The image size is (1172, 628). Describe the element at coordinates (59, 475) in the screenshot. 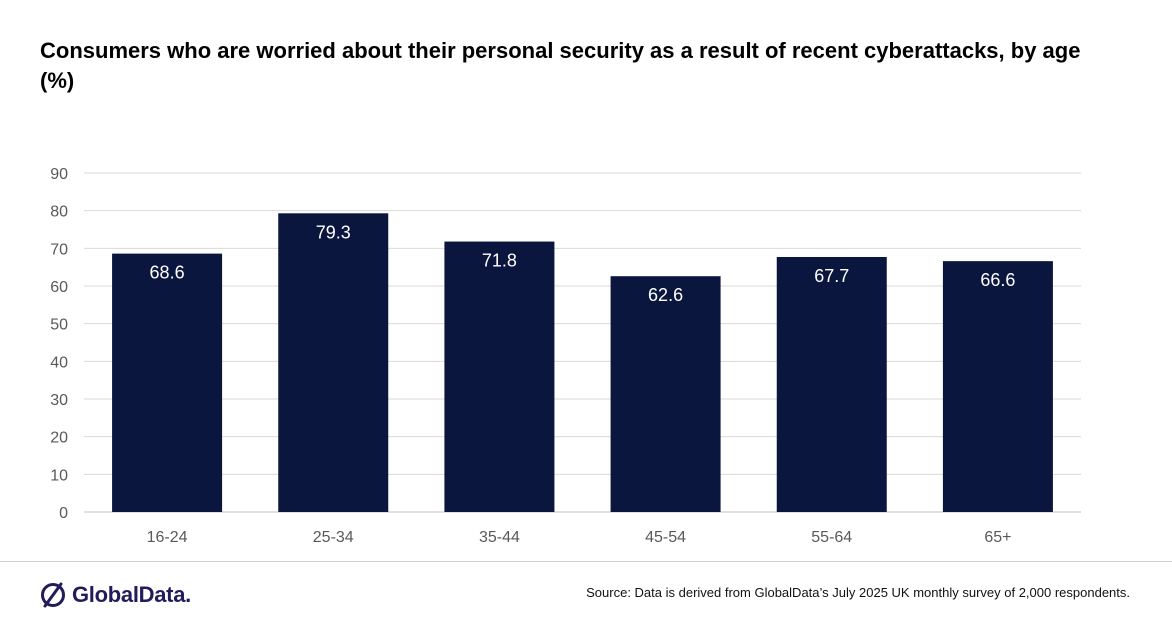

I see `y-tick-label: 10` at that location.